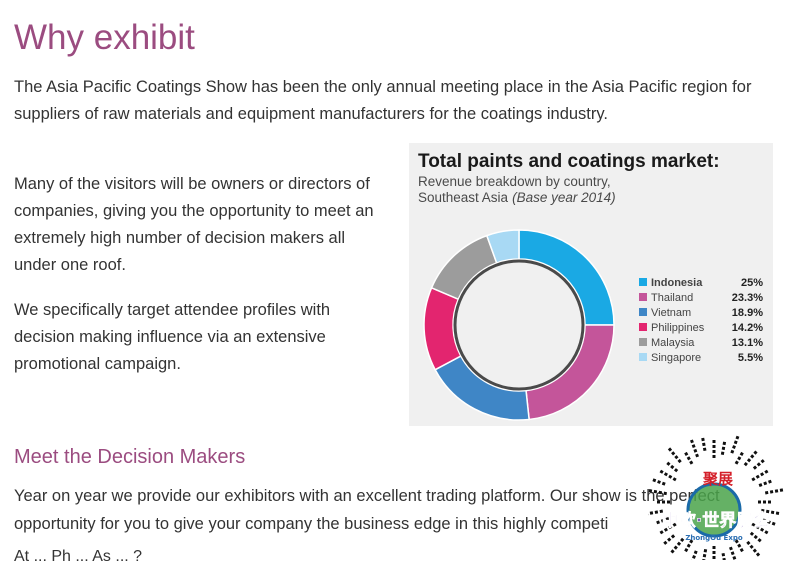 This screenshot has width=802, height=566. I want to click on legend-label-malaysia: Malaysia, so click(673, 343).